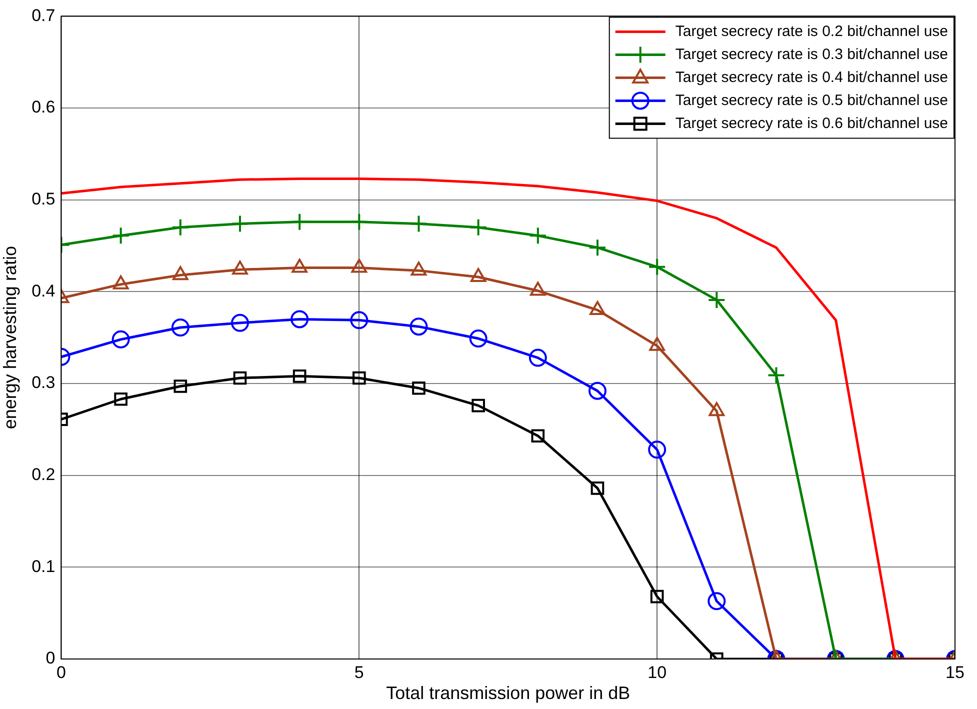 This screenshot has height=709, width=977. Describe the element at coordinates (44, 107) in the screenshot. I see `y-tick-label: 0.6` at that location.